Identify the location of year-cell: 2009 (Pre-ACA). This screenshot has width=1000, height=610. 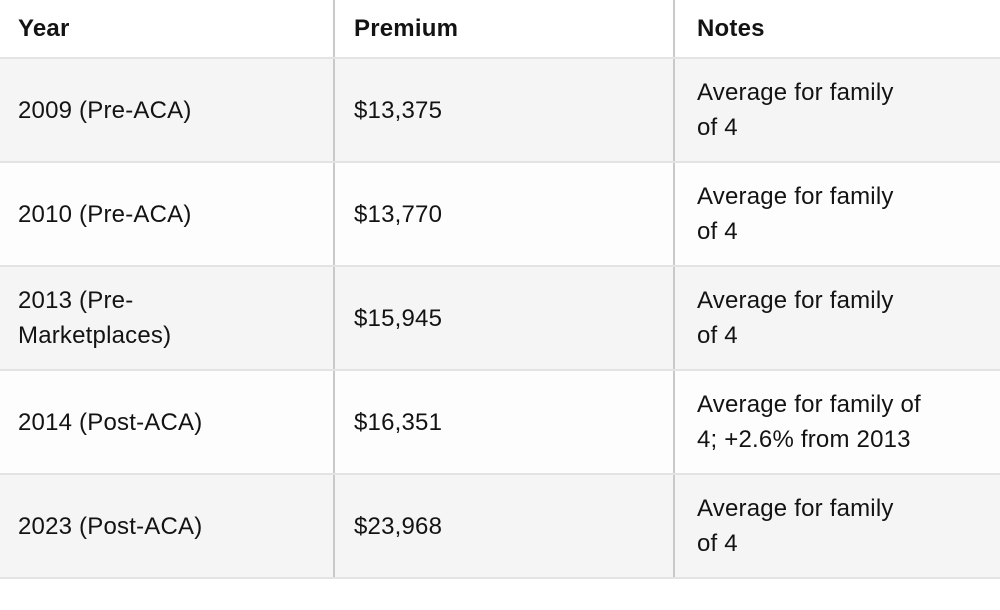
(105, 110).